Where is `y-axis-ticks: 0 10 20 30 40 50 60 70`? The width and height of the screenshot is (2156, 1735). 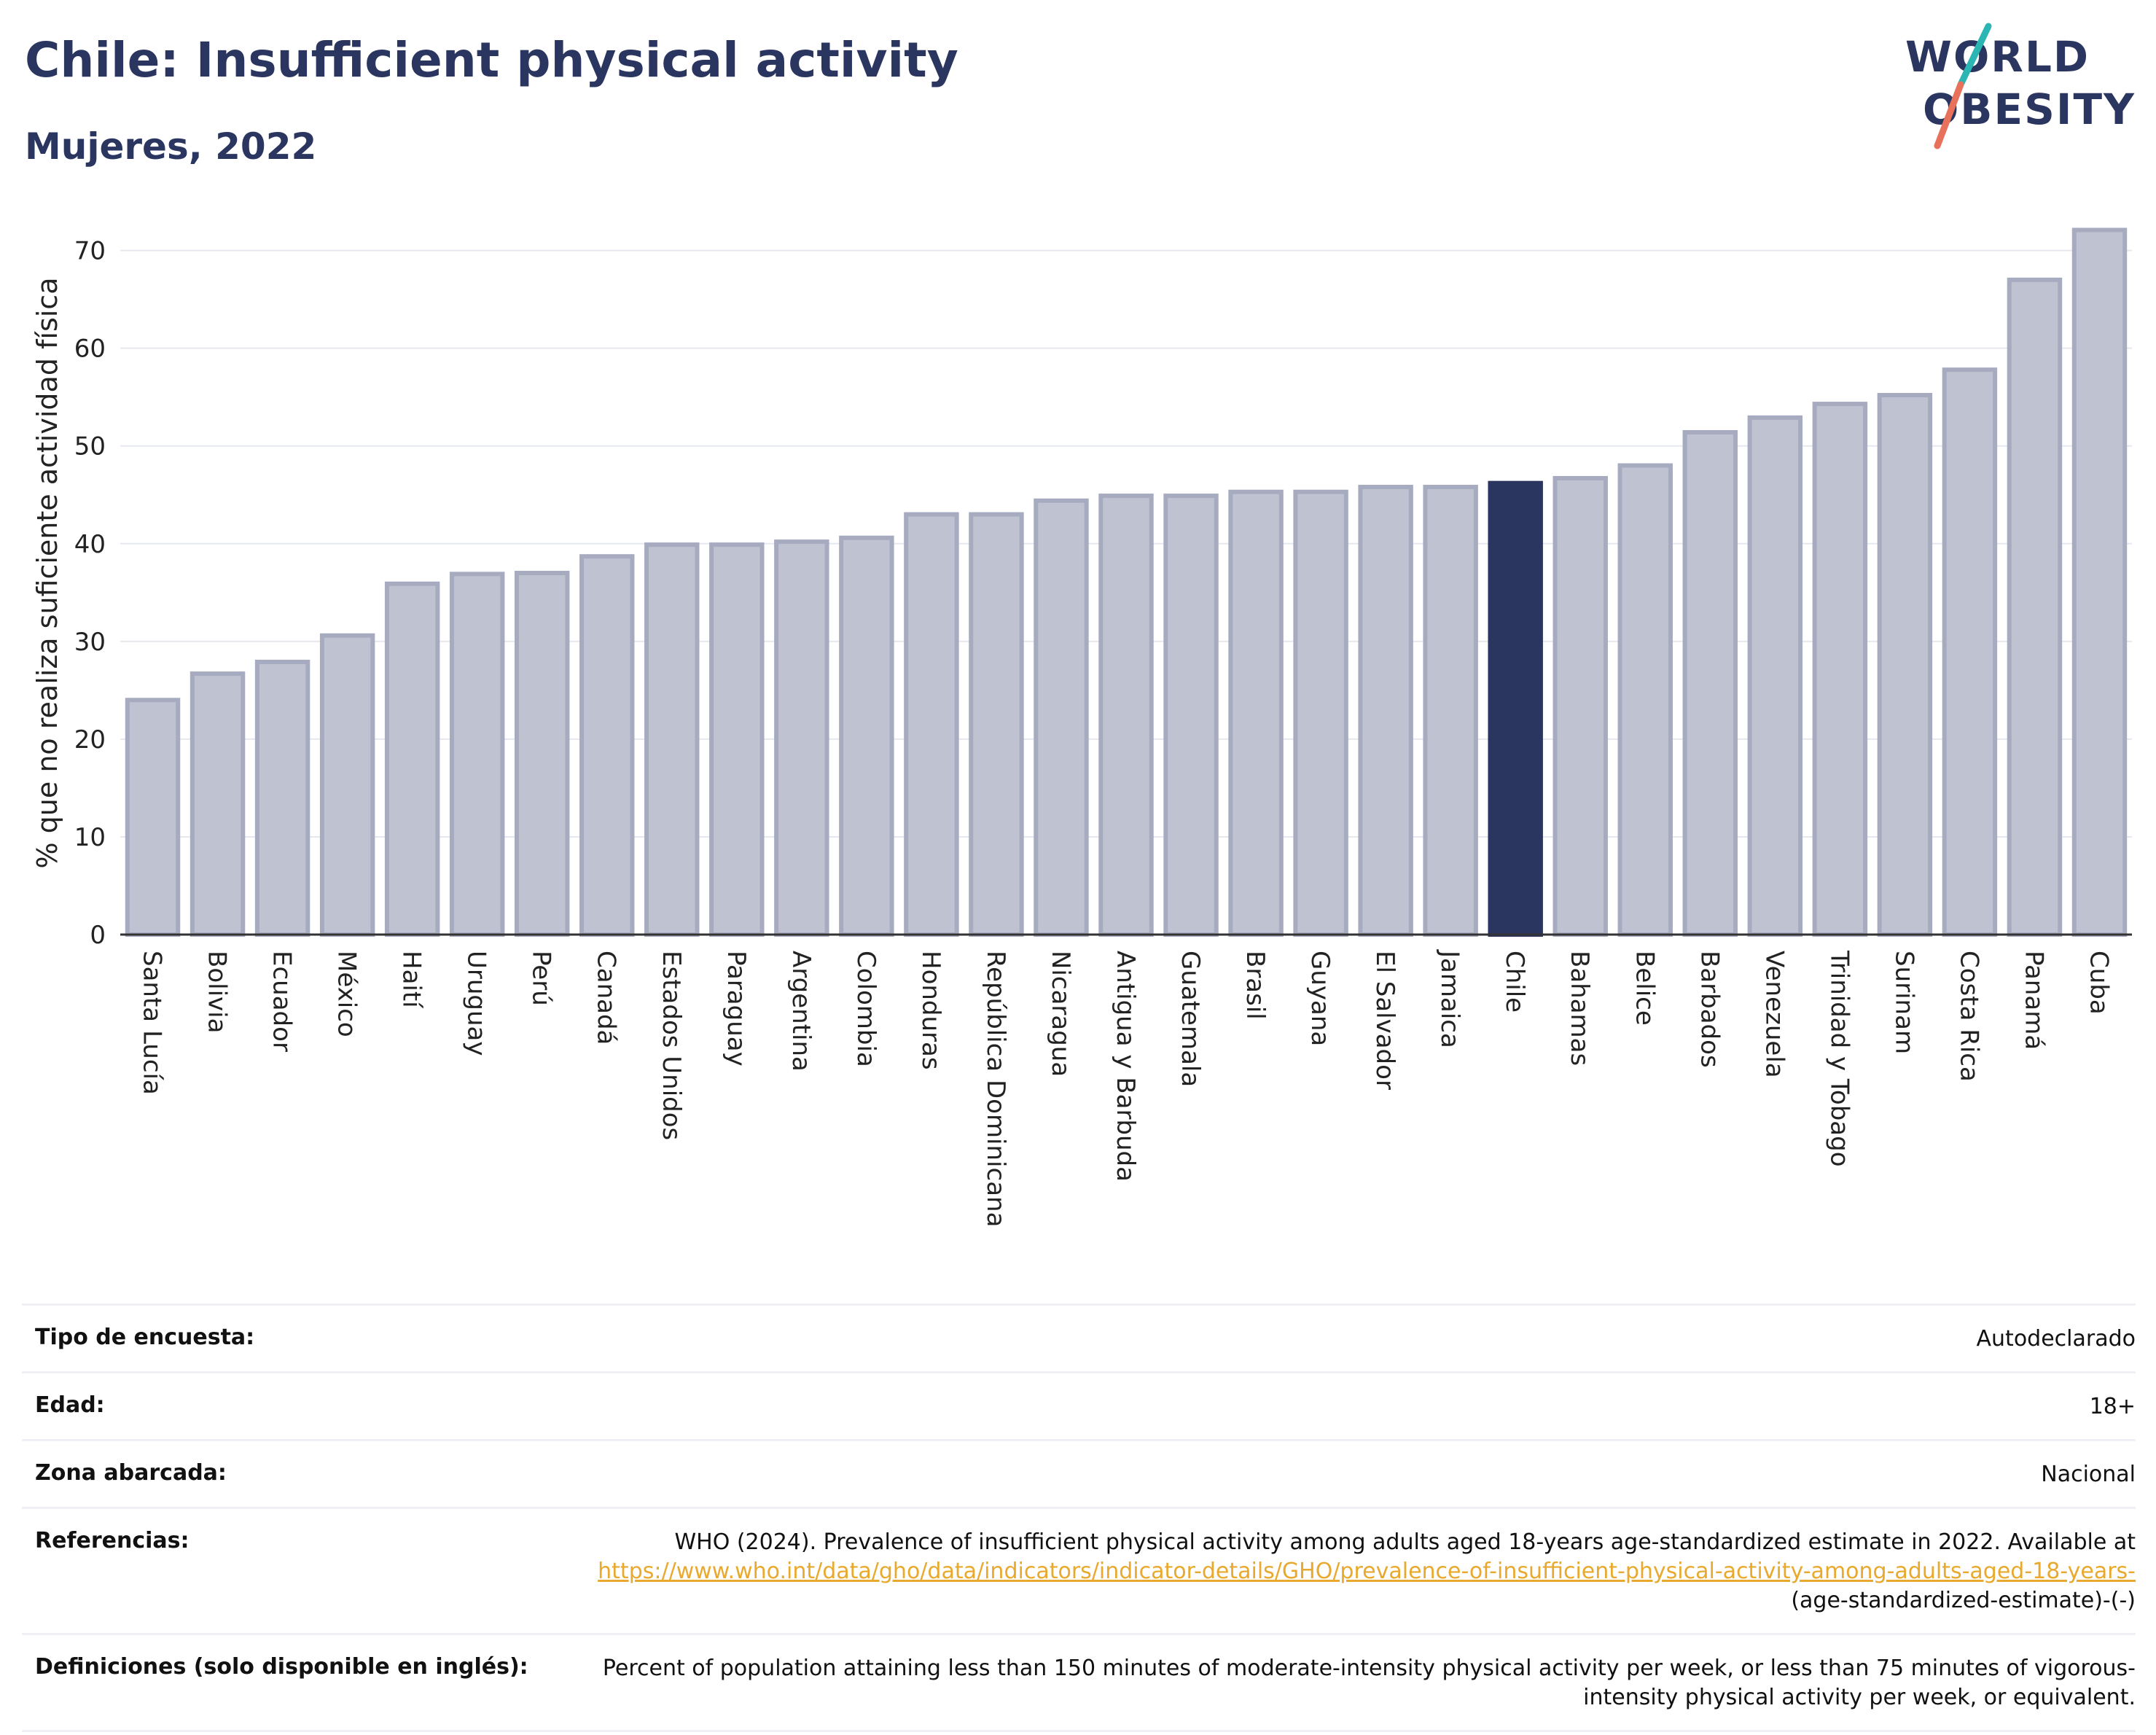 y-axis-ticks: 0 10 20 30 40 50 60 70 is located at coordinates (90, 593).